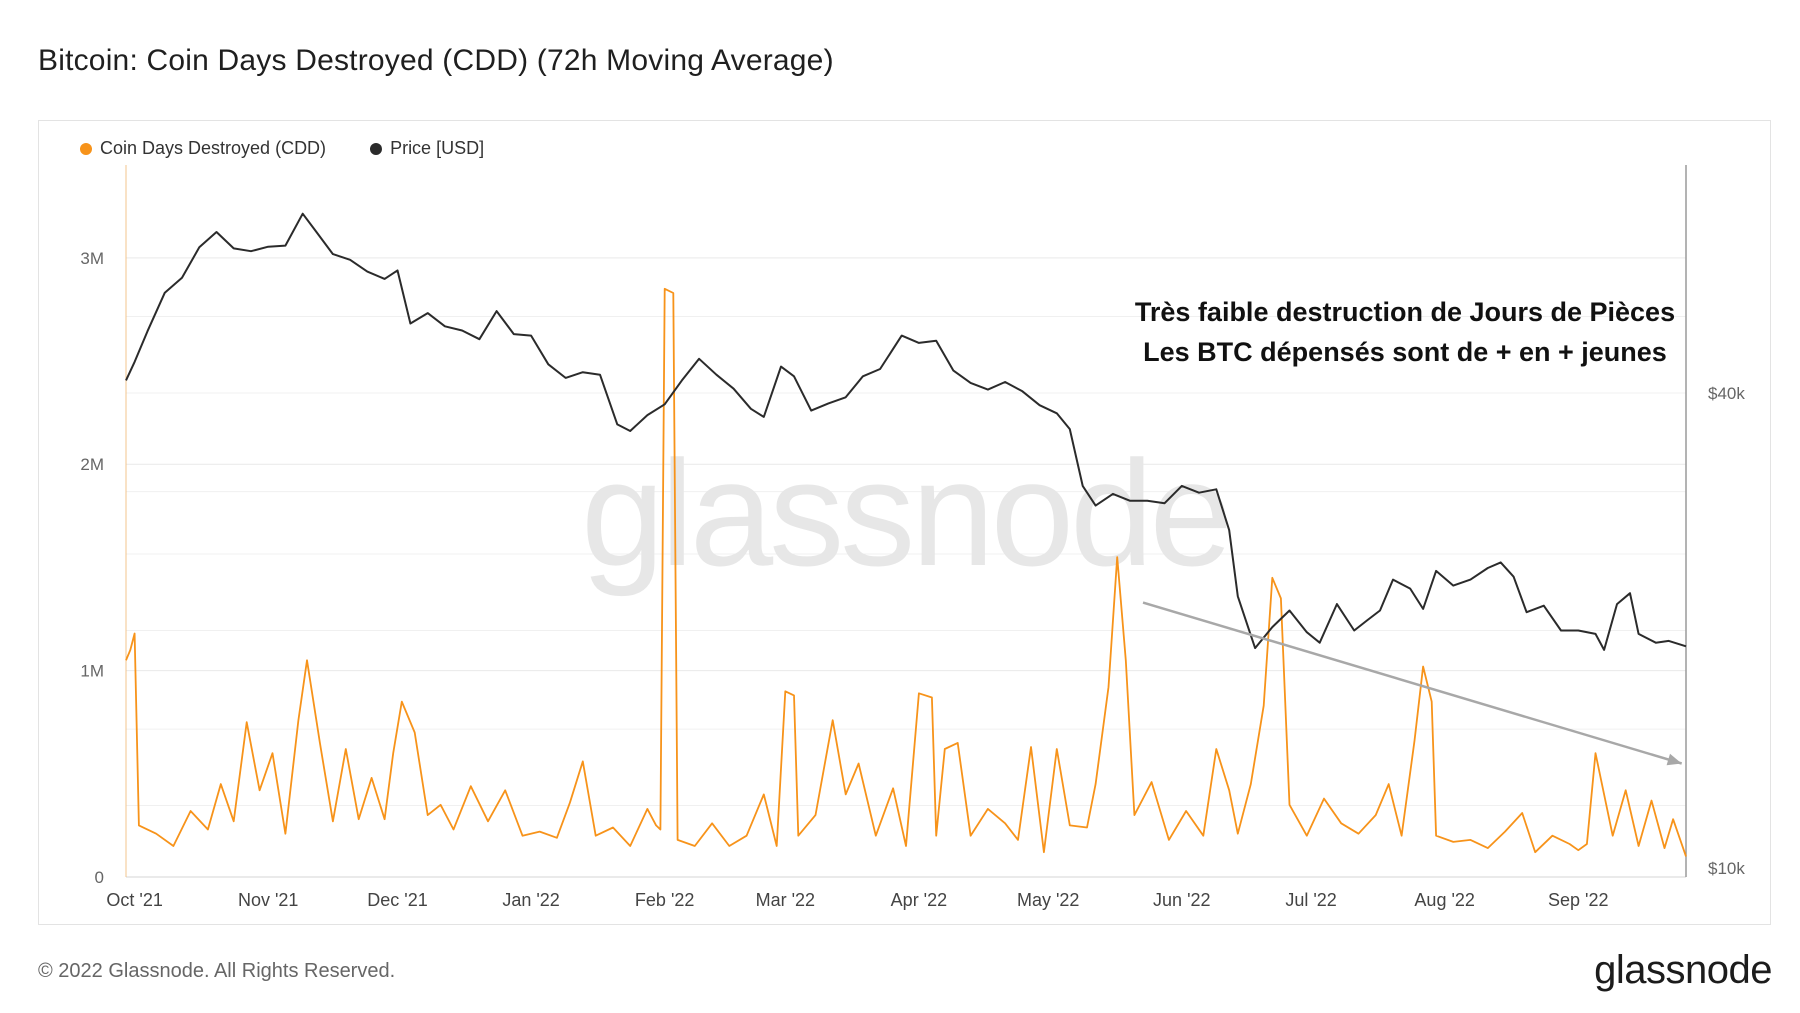 Image resolution: width=1800 pixels, height=1013 pixels. I want to click on y-right-tick-label-0: $10k, so click(1726, 868).